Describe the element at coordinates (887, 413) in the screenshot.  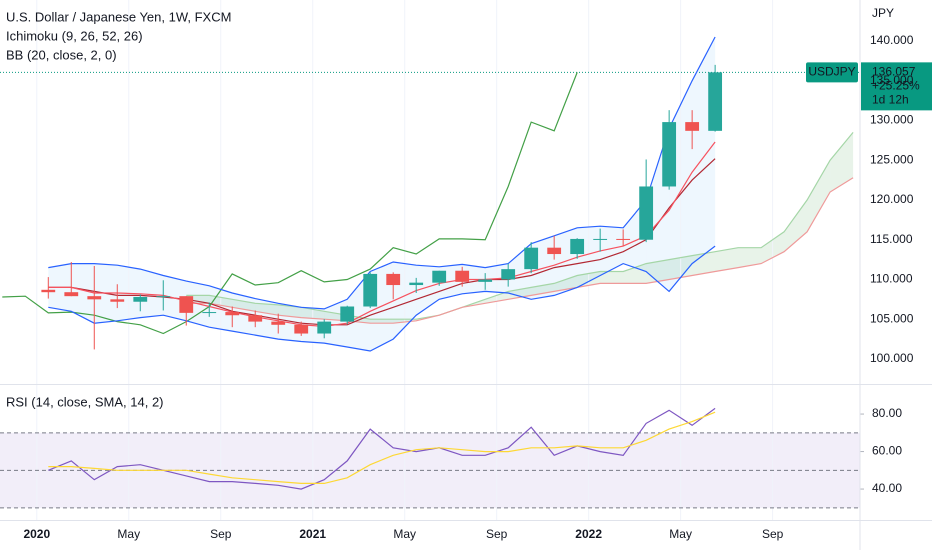
I see `y-tick-label: 80.00` at that location.